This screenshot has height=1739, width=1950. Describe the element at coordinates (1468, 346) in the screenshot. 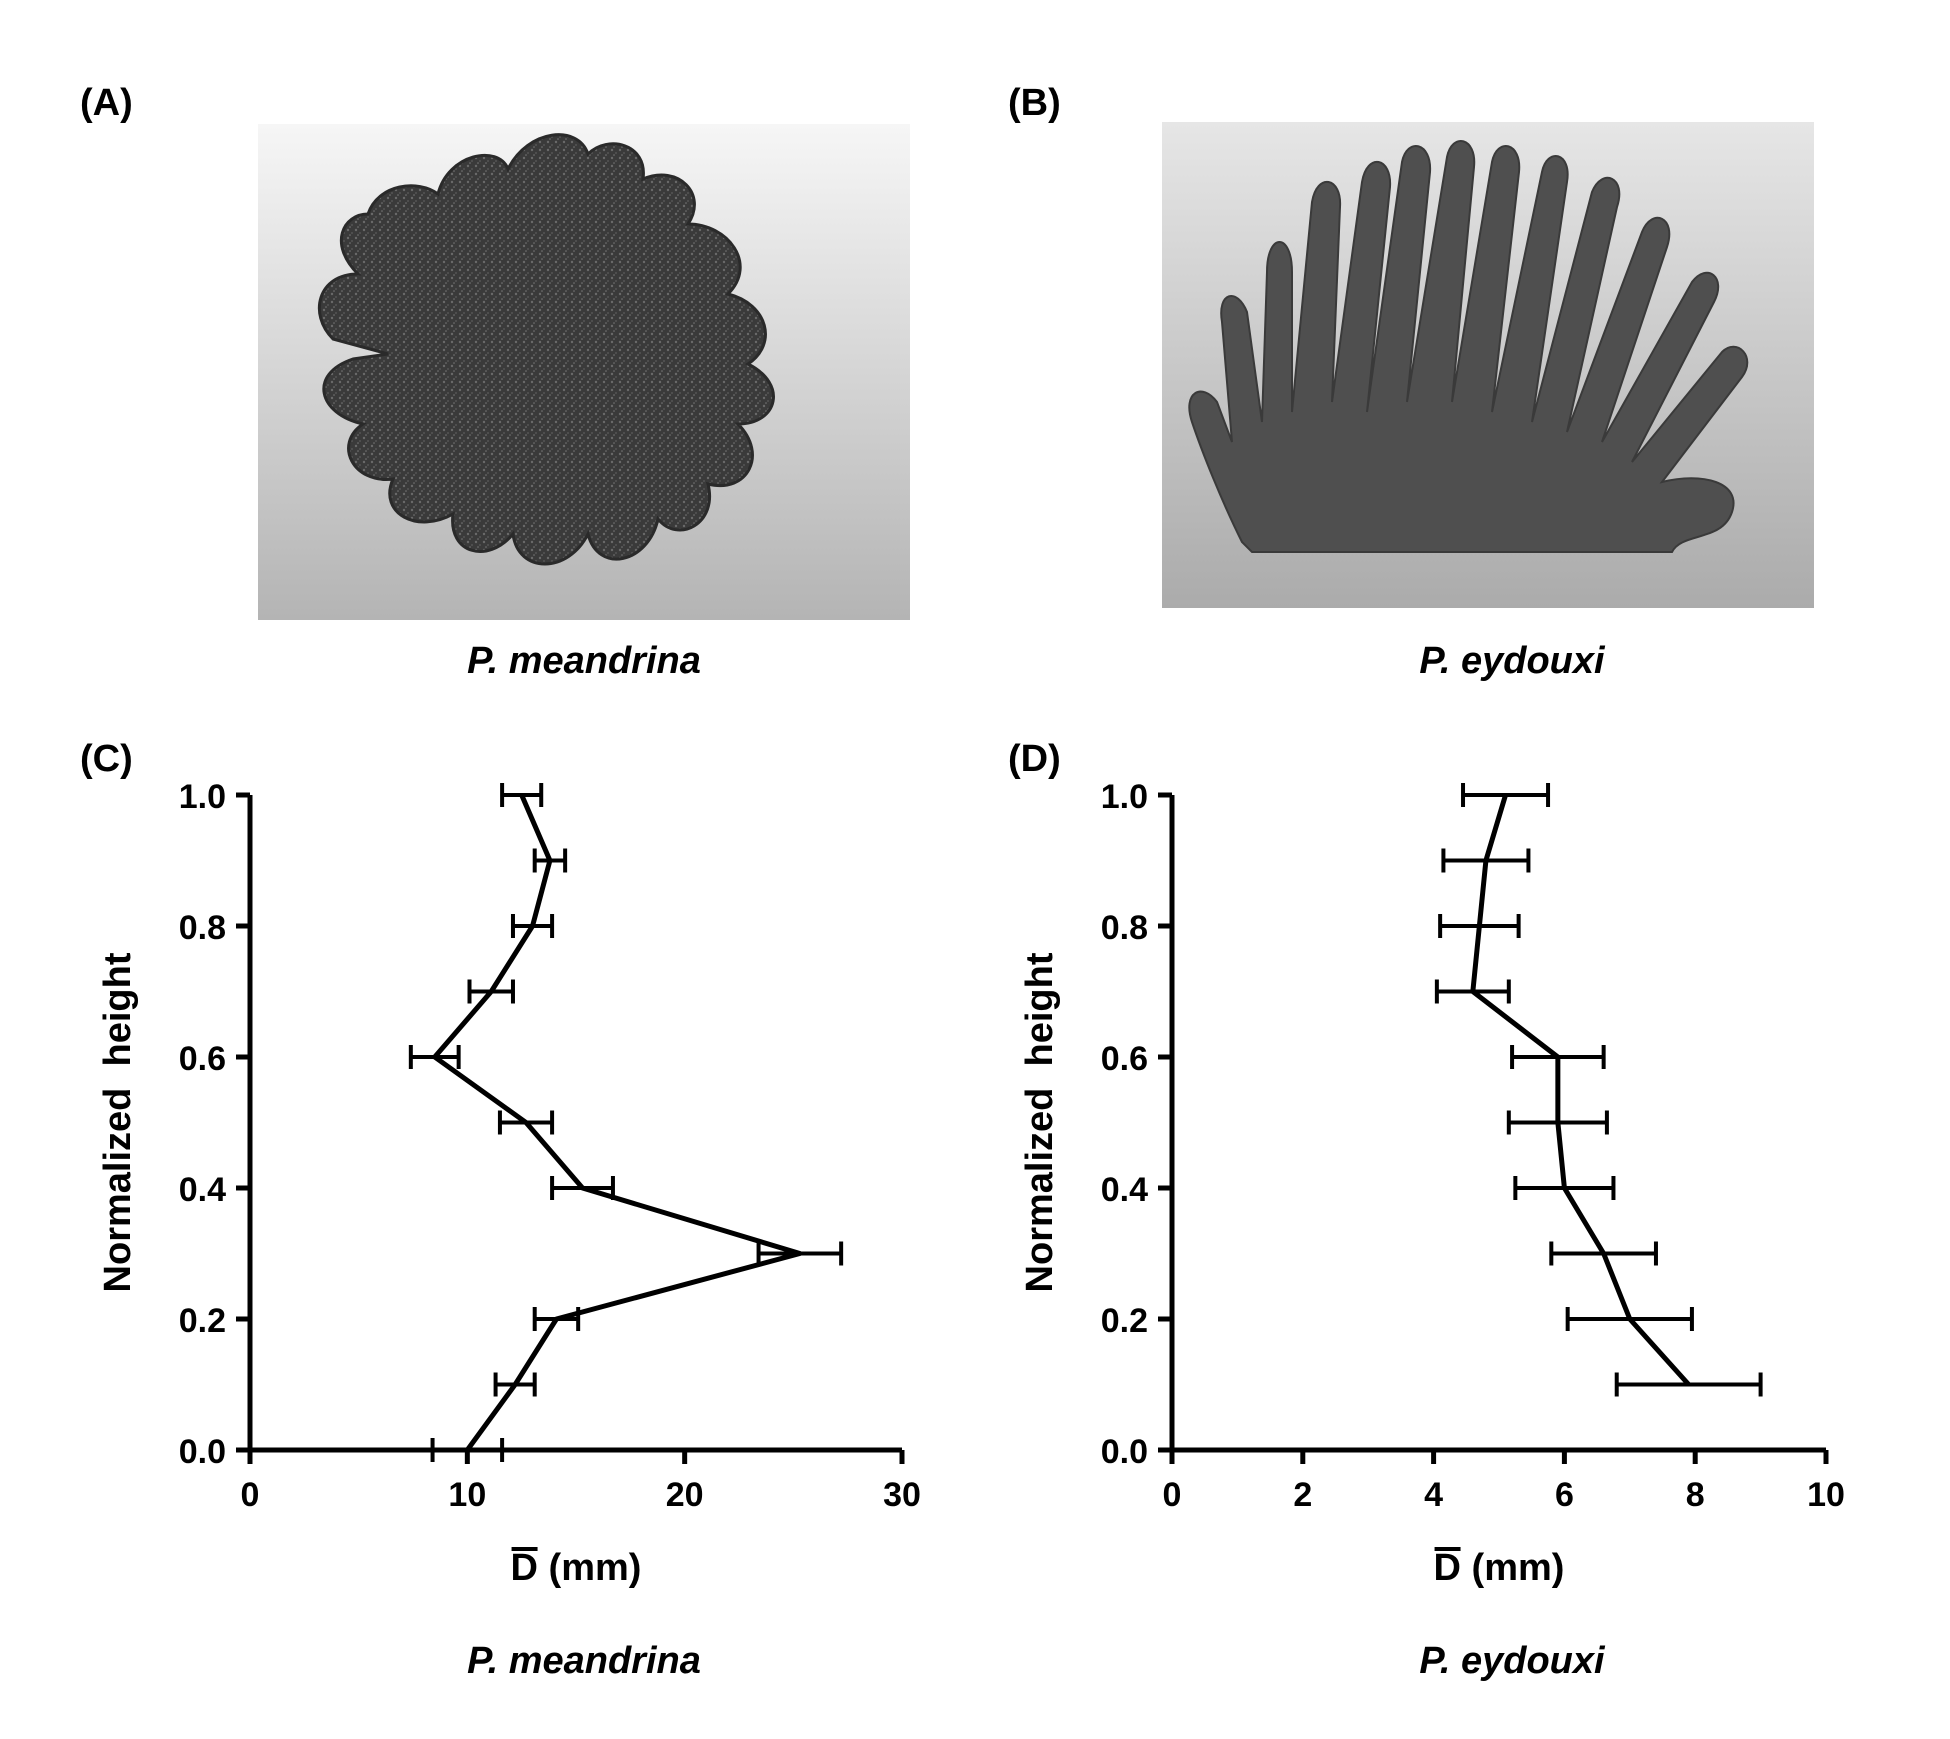

I see `coral-colony-eydouxi` at that location.